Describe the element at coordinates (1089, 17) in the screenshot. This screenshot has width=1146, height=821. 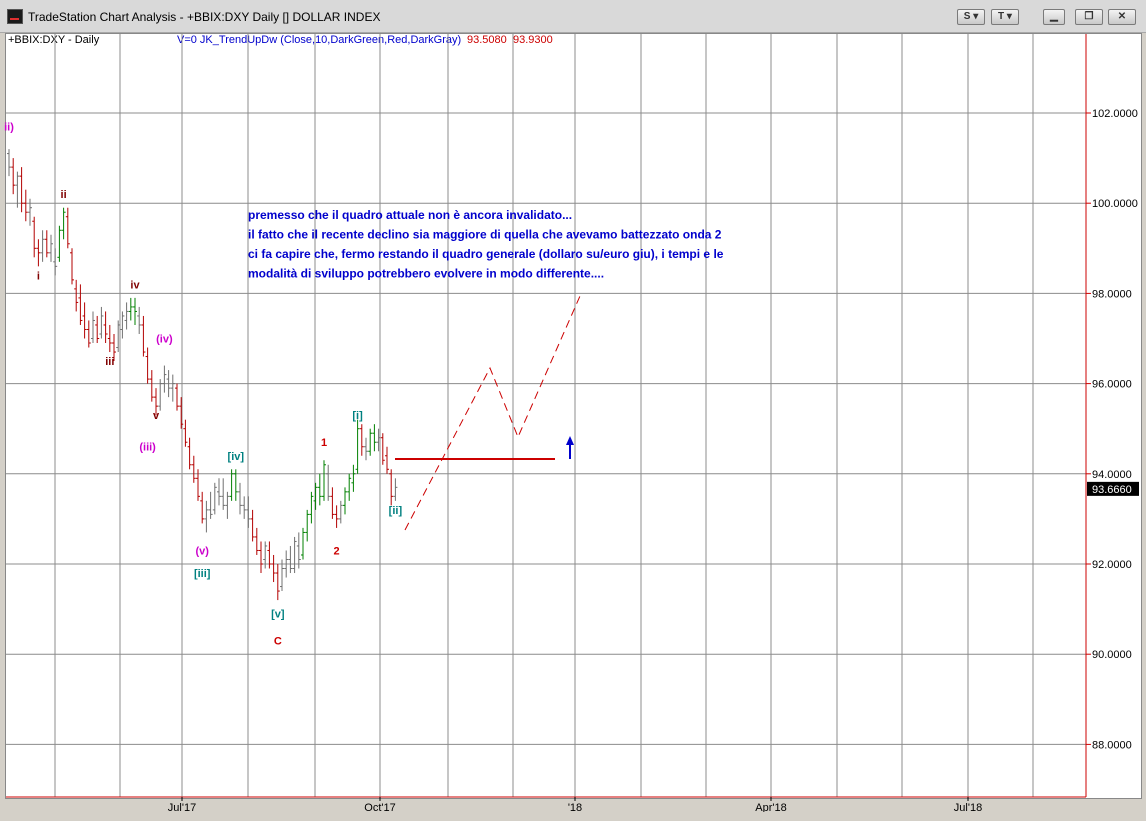
I see `restore-button: ❐` at that location.